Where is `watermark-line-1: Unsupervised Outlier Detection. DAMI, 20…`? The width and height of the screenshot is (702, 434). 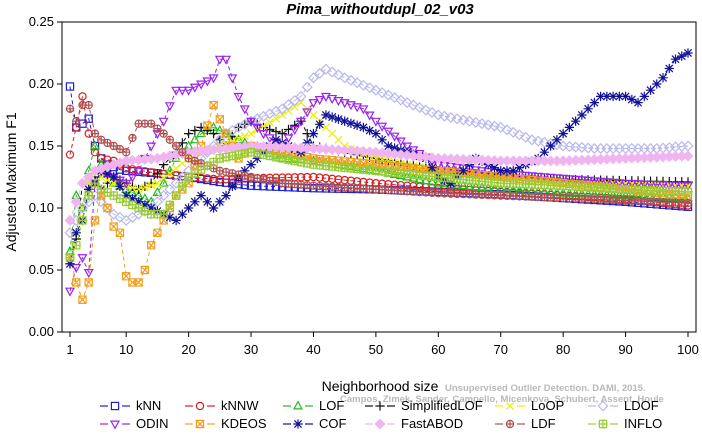 watermark-line-1: Unsupervised Outlier Detection. DAMI, 20… is located at coordinates (545, 388).